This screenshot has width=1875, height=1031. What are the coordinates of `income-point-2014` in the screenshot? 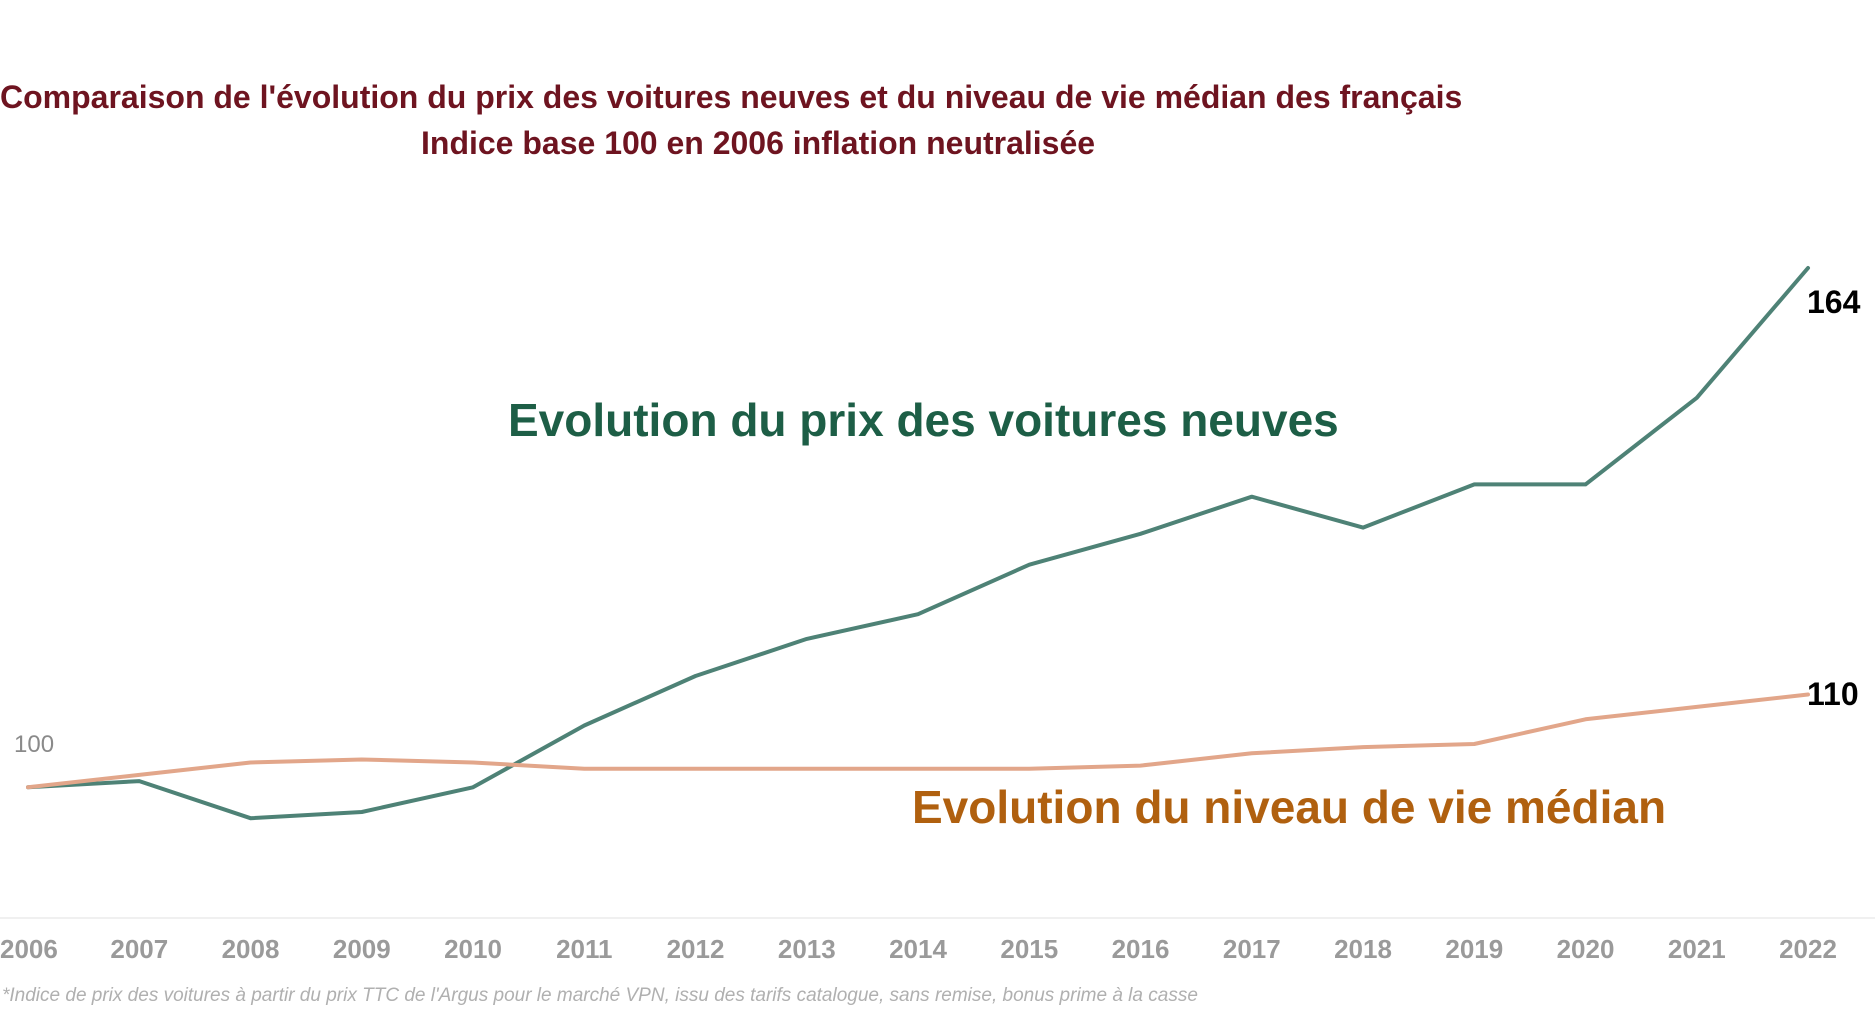 It's located at (918, 769).